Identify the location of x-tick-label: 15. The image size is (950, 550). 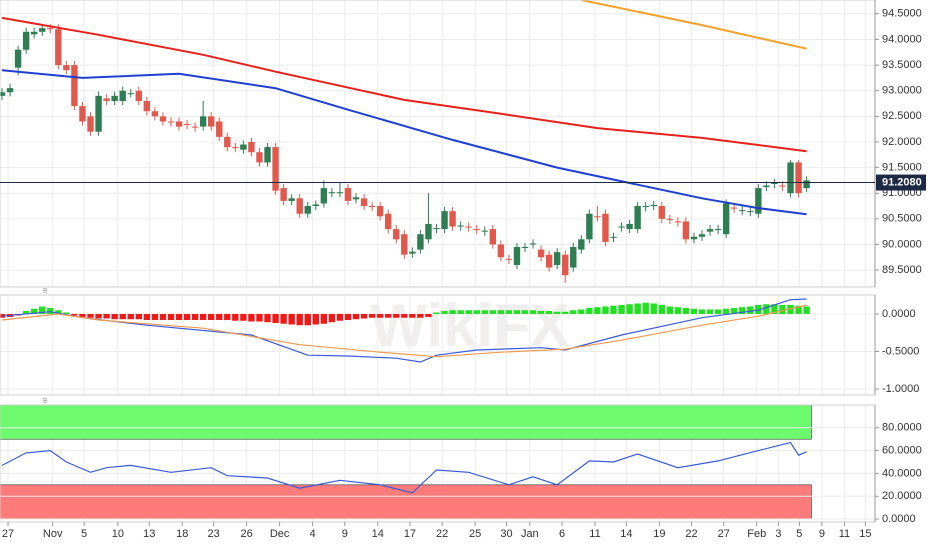
(865, 534).